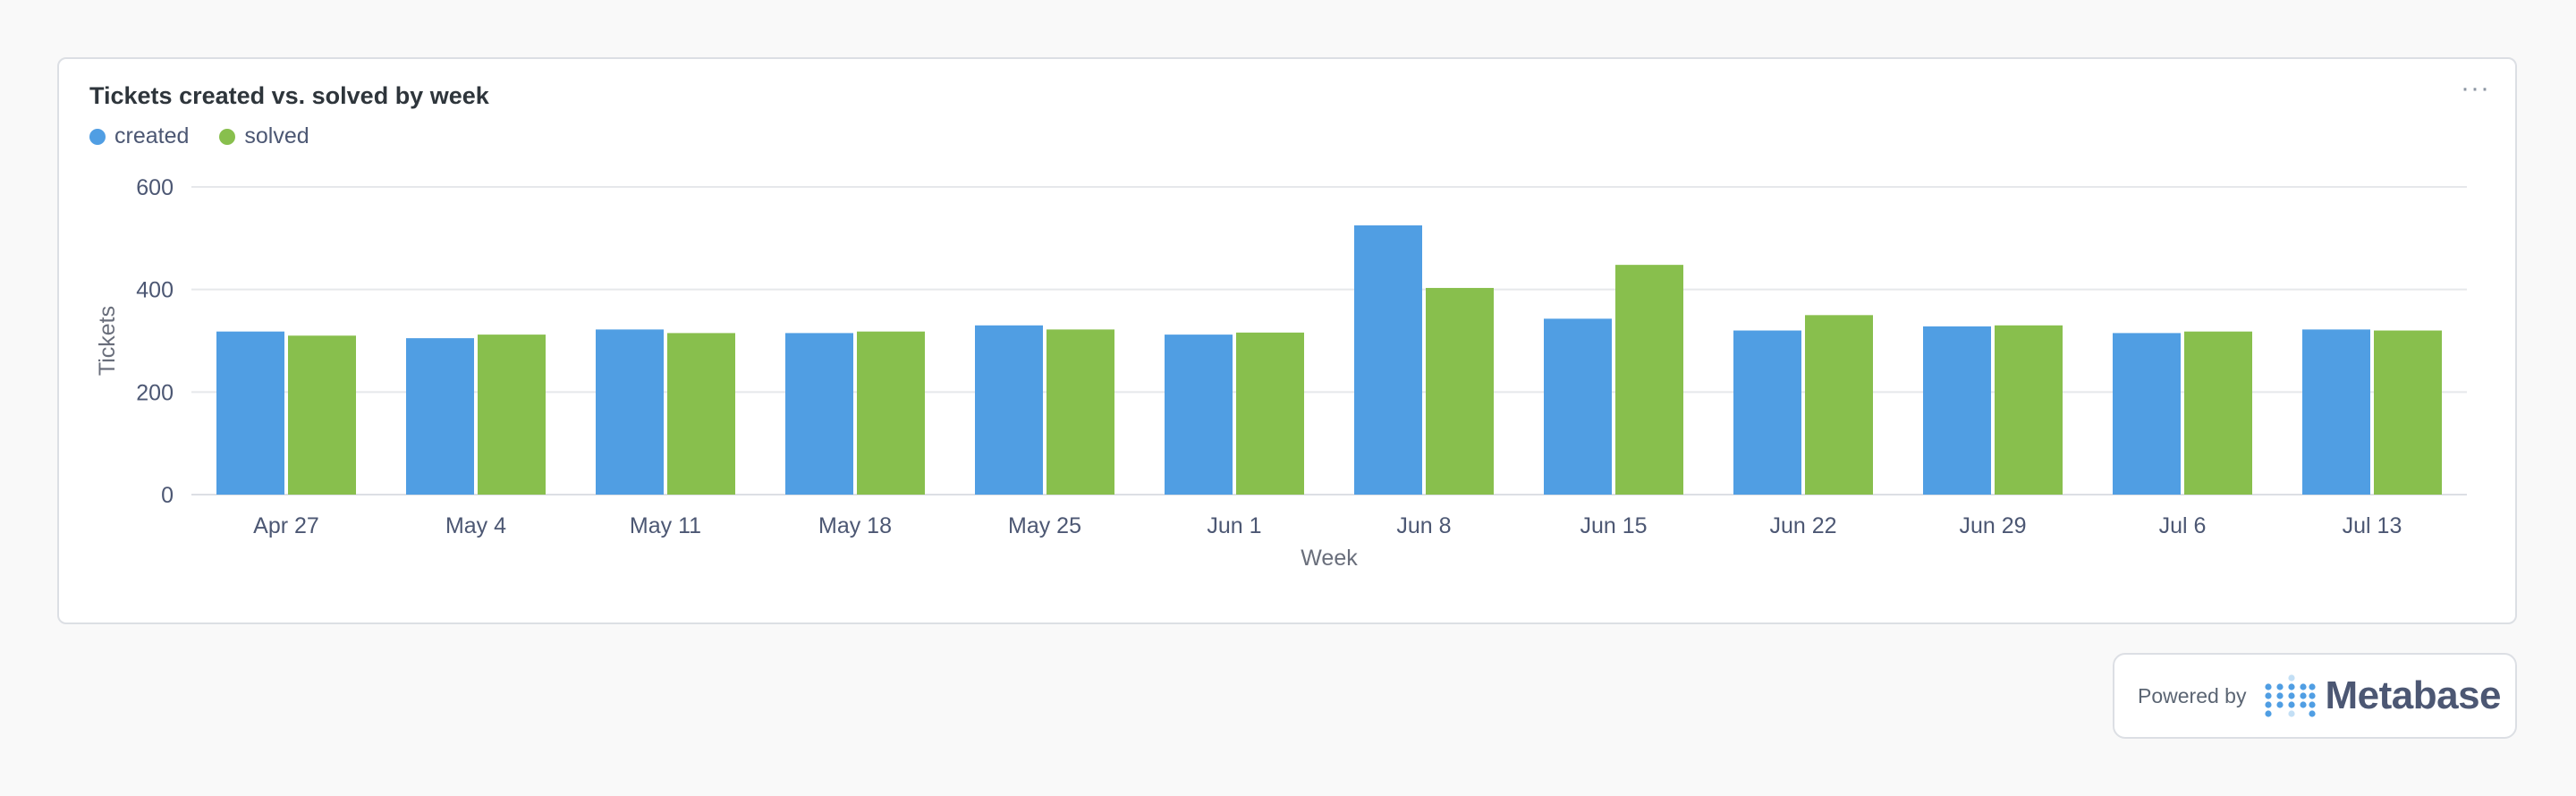 This screenshot has width=2576, height=796. What do you see at coordinates (276, 135) in the screenshot?
I see `legend-label-solved: solved` at bounding box center [276, 135].